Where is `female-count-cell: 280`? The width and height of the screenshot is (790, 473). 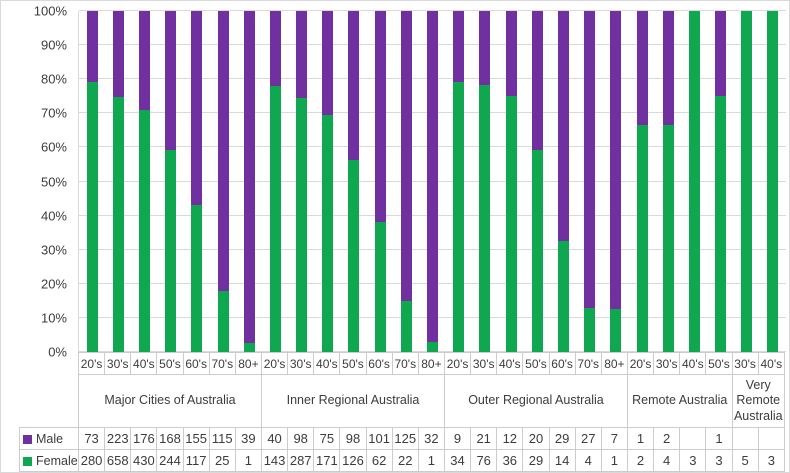 female-count-cell: 280 is located at coordinates (91, 460).